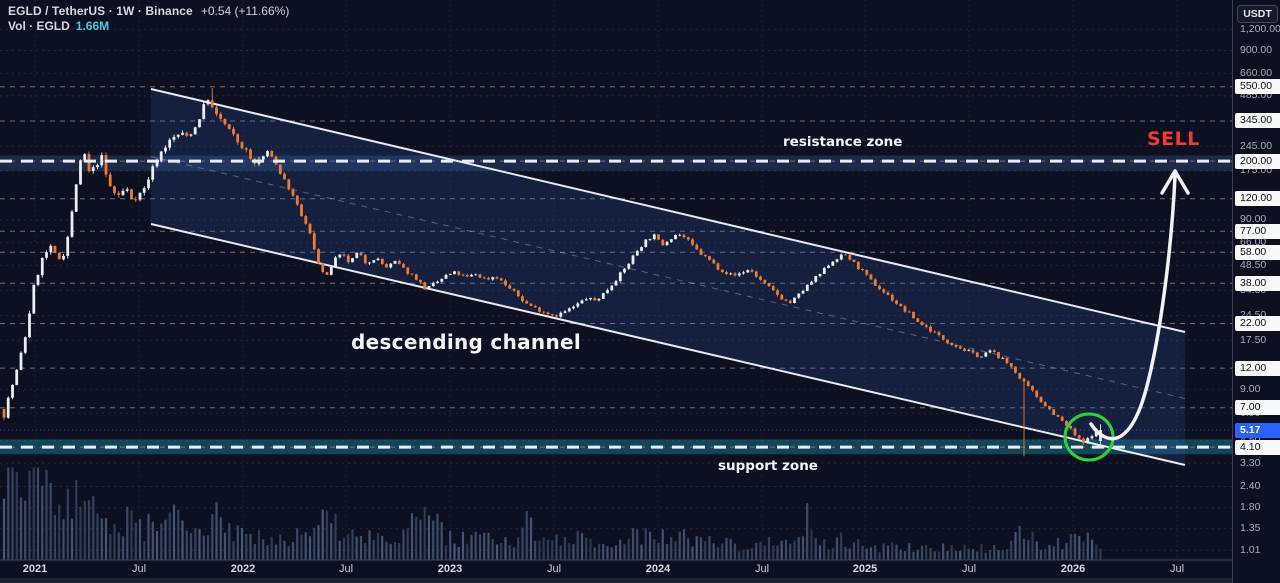 The width and height of the screenshot is (1280, 583). What do you see at coordinates (39, 26) in the screenshot?
I see `volume-indicator-label: Vol · EGLD` at bounding box center [39, 26].